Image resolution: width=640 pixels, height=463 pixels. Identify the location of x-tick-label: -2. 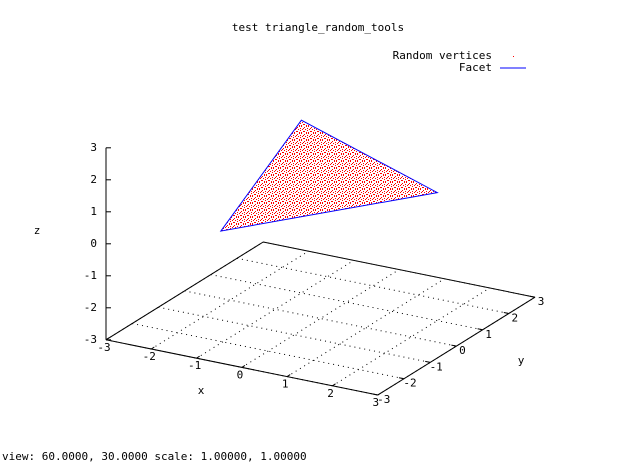
(149, 356).